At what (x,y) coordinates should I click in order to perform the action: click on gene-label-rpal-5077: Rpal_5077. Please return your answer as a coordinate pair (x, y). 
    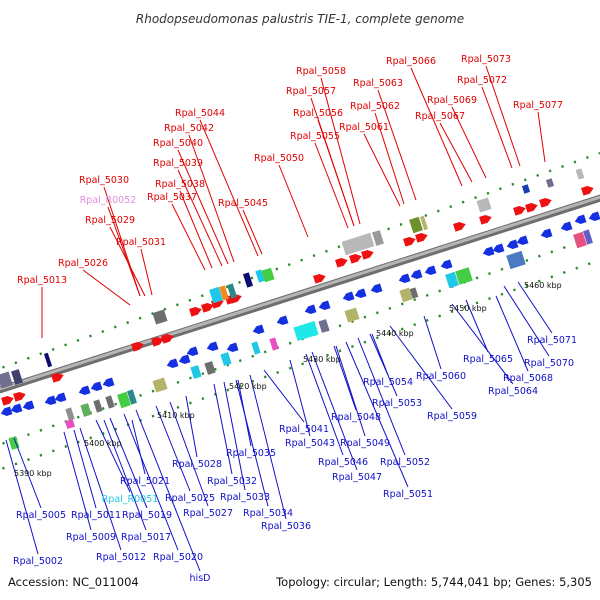
    Looking at the image, I should click on (538, 105).